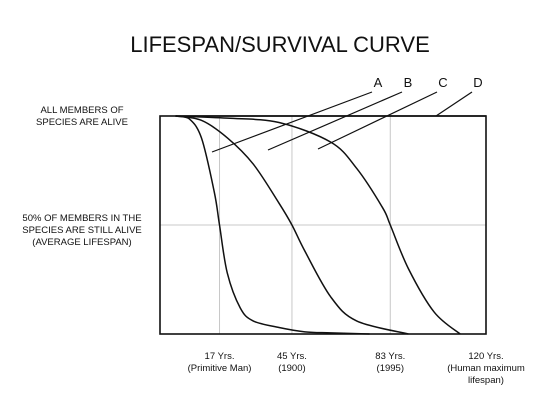 The width and height of the screenshot is (560, 409). I want to click on leader-line-d, so click(454, 104).